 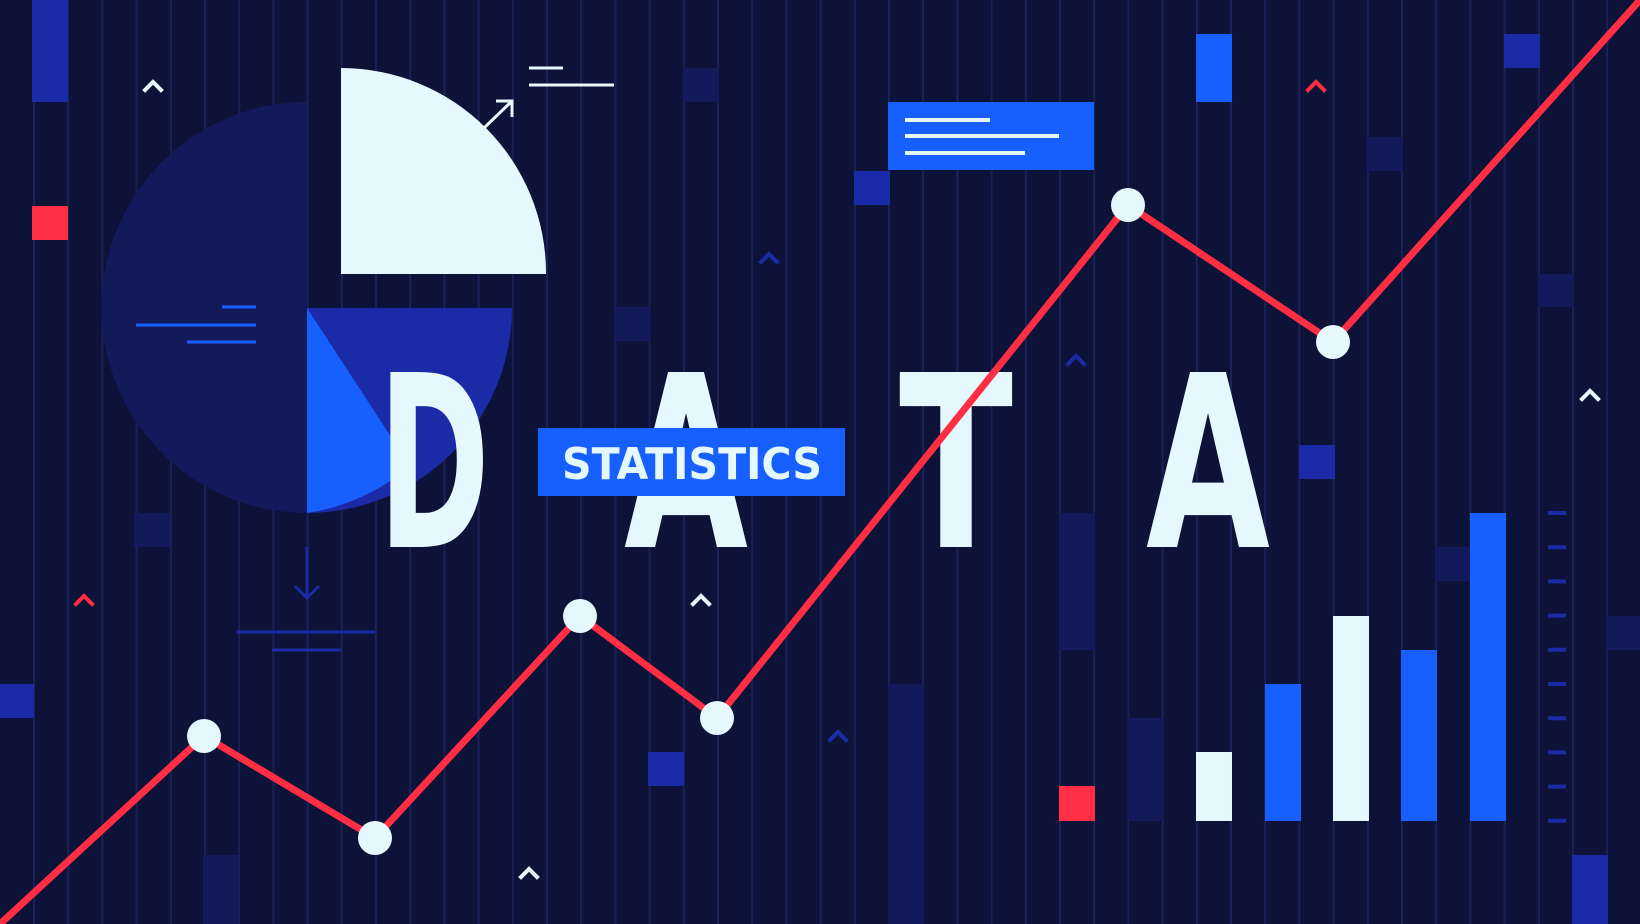 I want to click on bar-chart-graphic, so click(x=1317, y=667).